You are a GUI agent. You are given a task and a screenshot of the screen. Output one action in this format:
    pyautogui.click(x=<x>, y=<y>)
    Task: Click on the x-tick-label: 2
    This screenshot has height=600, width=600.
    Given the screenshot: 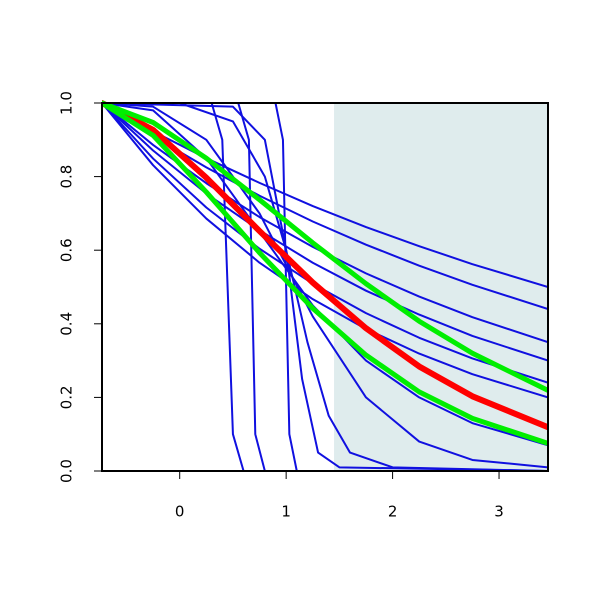 What is the action you would take?
    pyautogui.click(x=393, y=512)
    